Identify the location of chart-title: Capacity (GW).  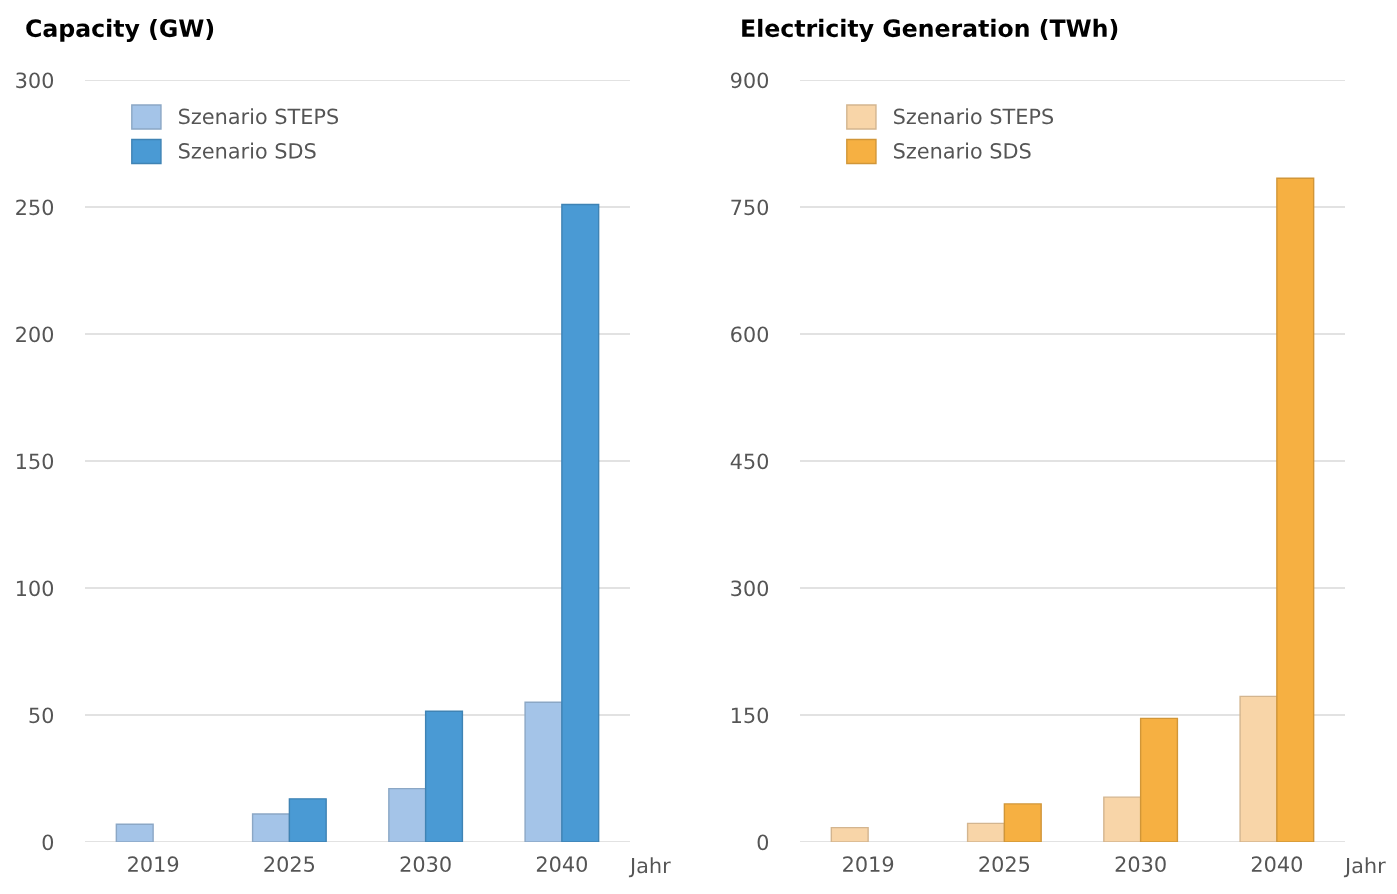
(120, 30).